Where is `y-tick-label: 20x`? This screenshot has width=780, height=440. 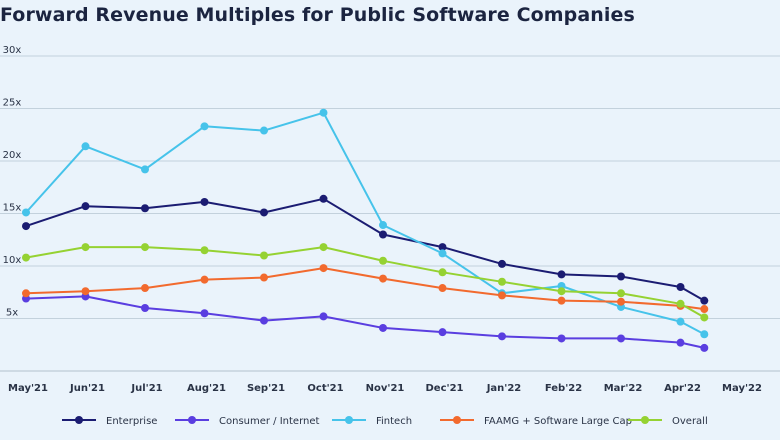
y-tick-label: 20x is located at coordinates (12, 155).